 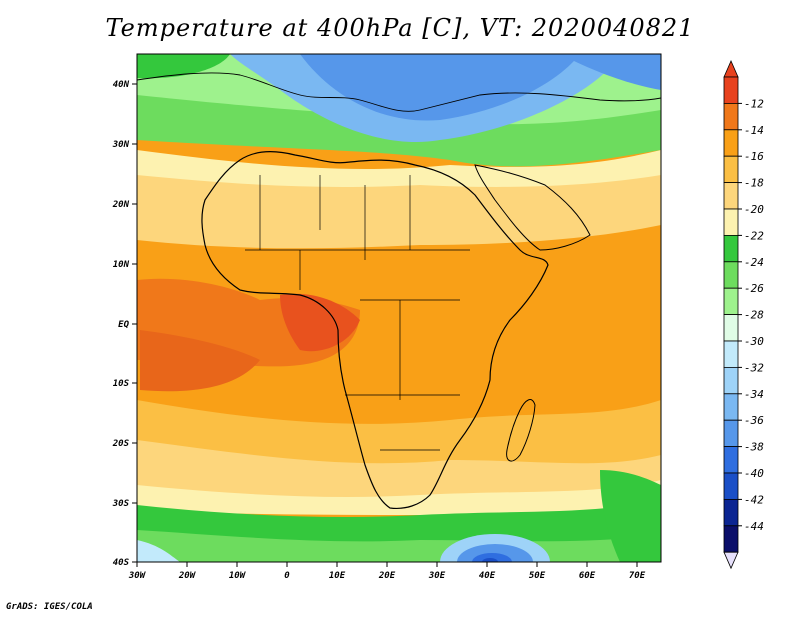 What do you see at coordinates (121, 563) in the screenshot?
I see `lat-label: 40S` at bounding box center [121, 563].